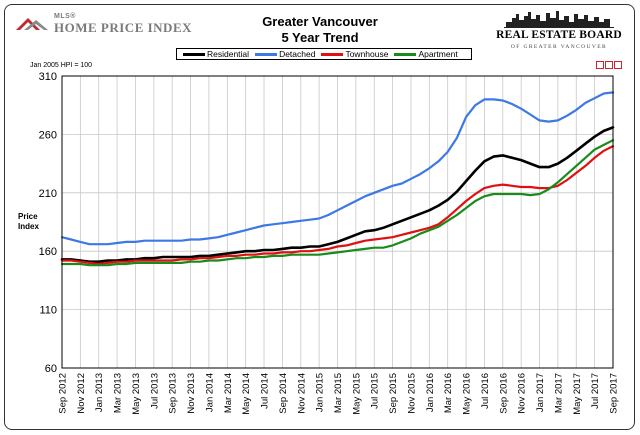 The image size is (640, 435). What do you see at coordinates (301, 393) in the screenshot?
I see `x-tick-label: Nov 2014` at bounding box center [301, 393].